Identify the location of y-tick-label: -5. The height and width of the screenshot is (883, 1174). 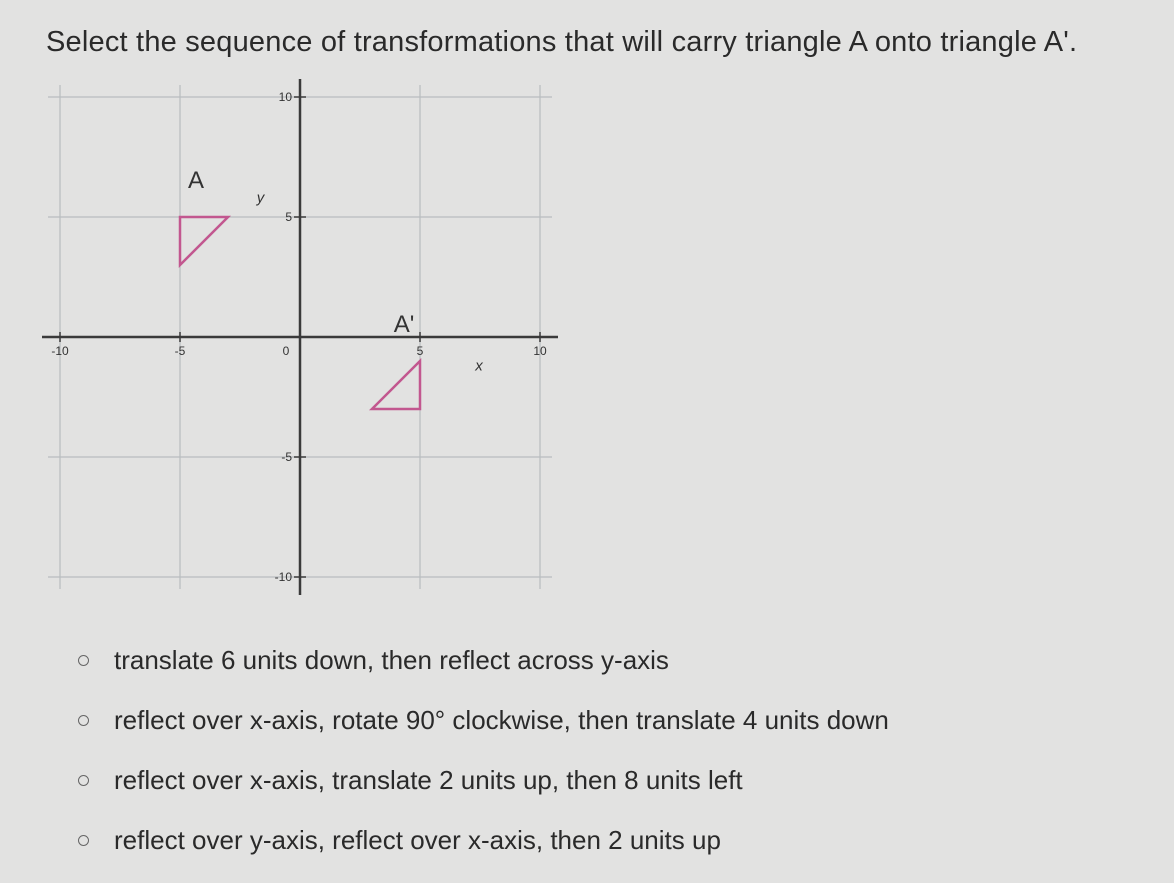
(286, 457).